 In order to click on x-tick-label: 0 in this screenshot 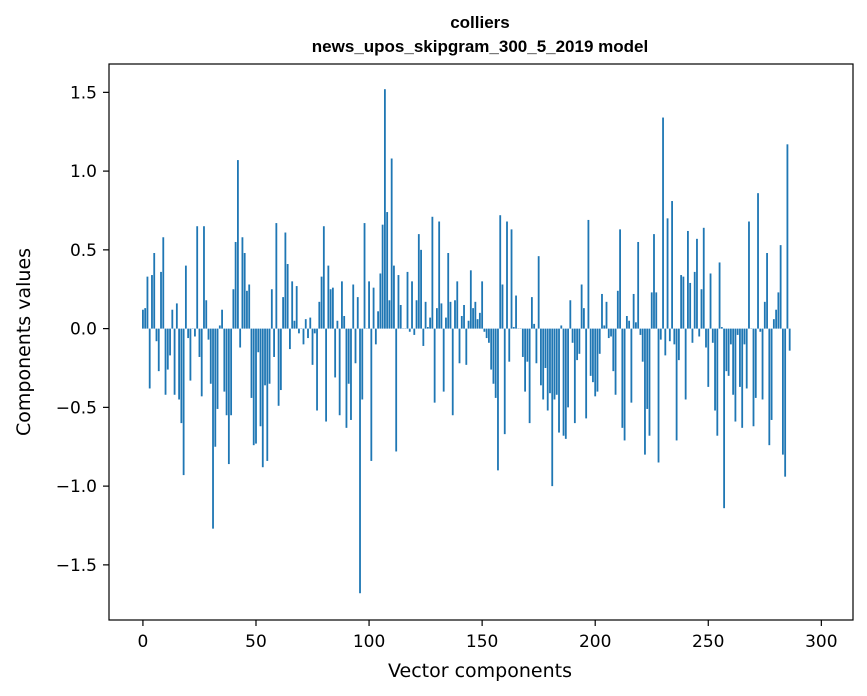, I will do `click(143, 642)`.